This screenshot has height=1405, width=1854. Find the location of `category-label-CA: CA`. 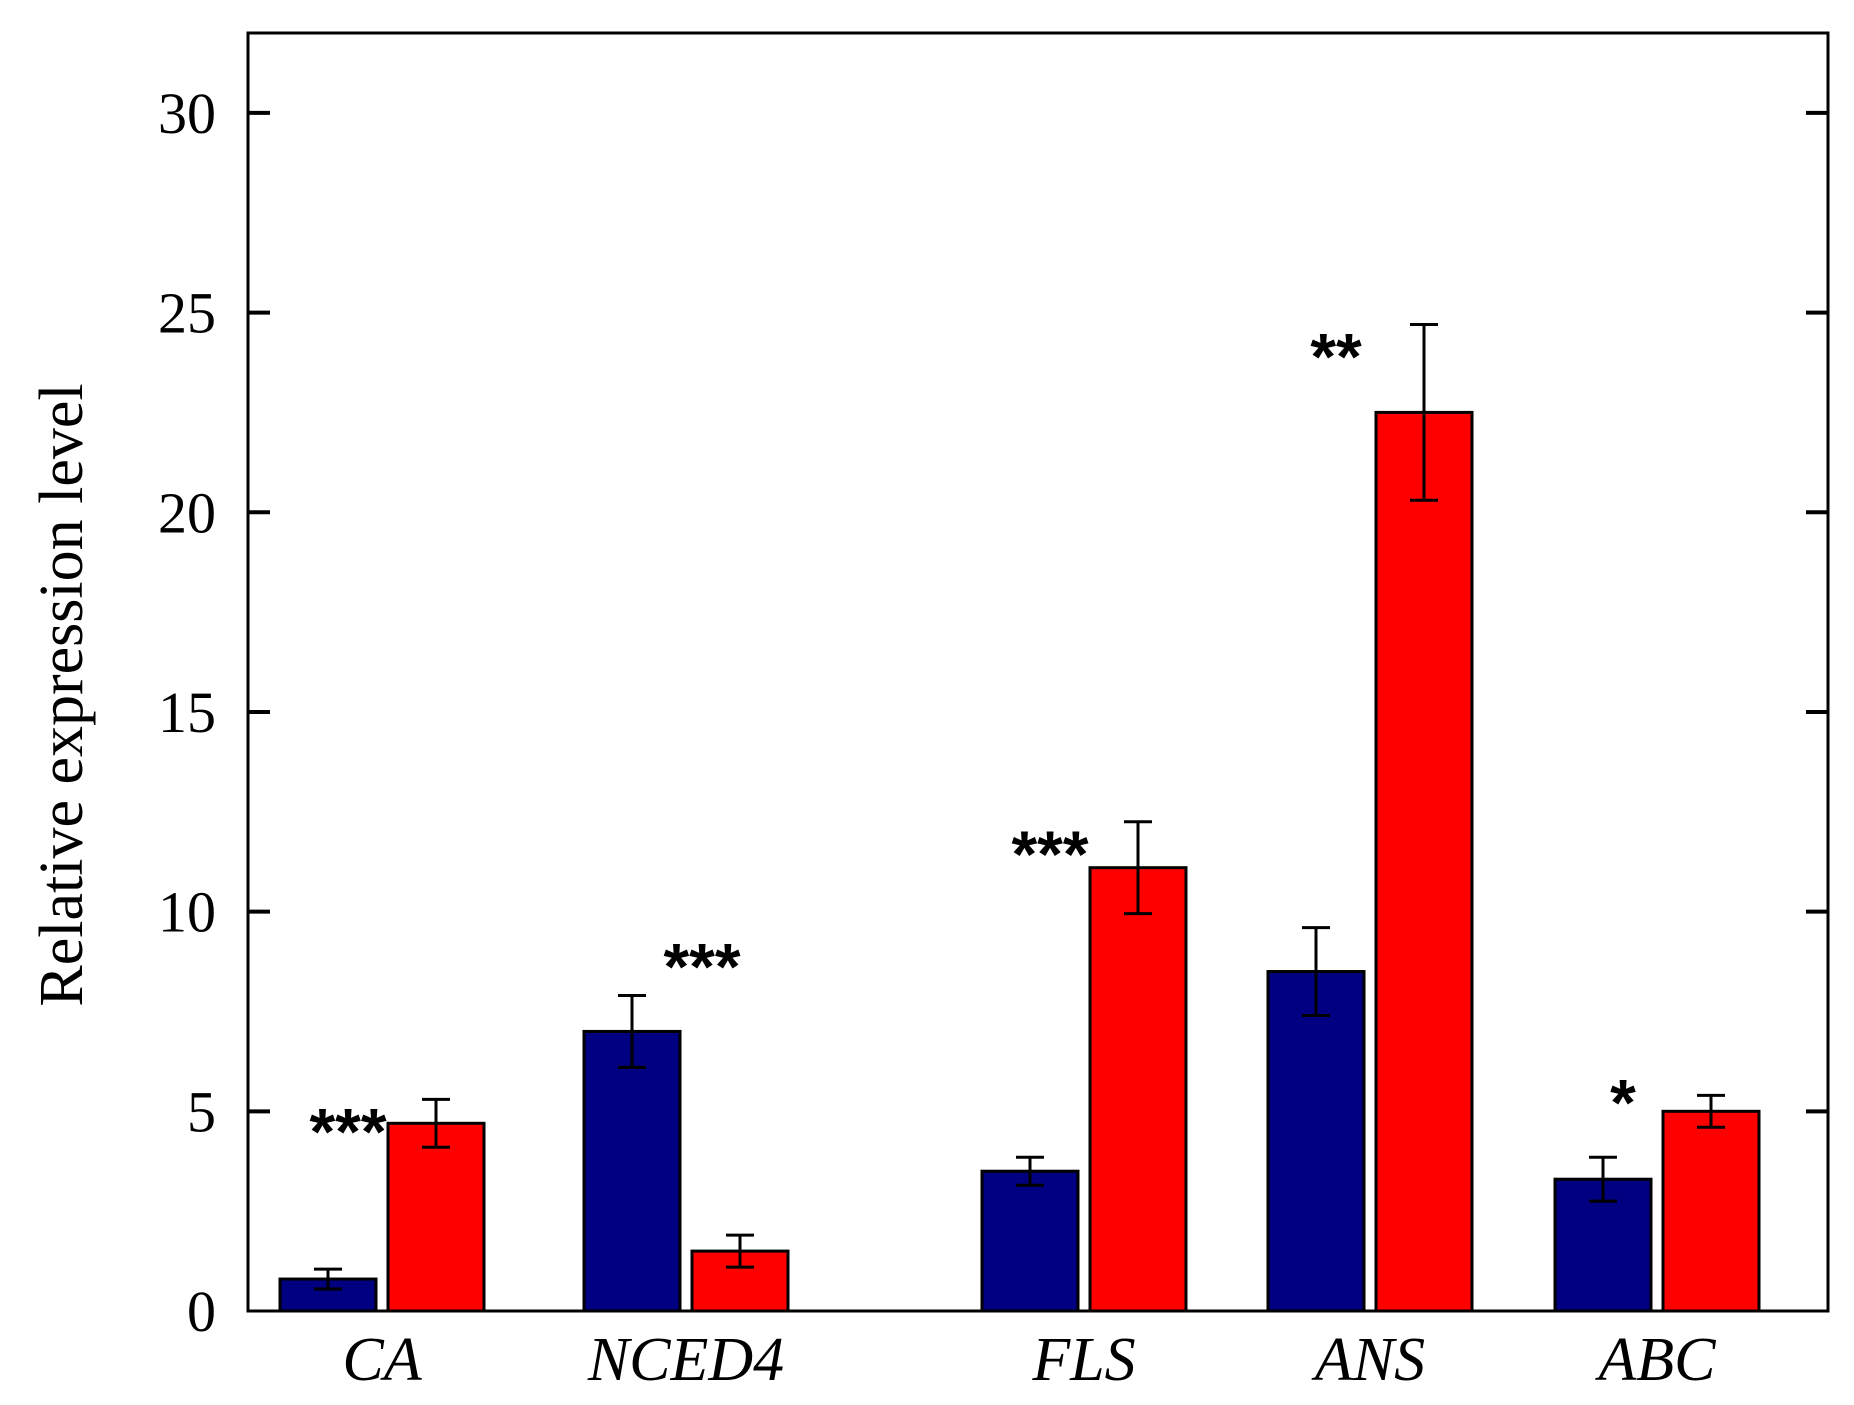

category-label-CA: CA is located at coordinates (382, 1360).